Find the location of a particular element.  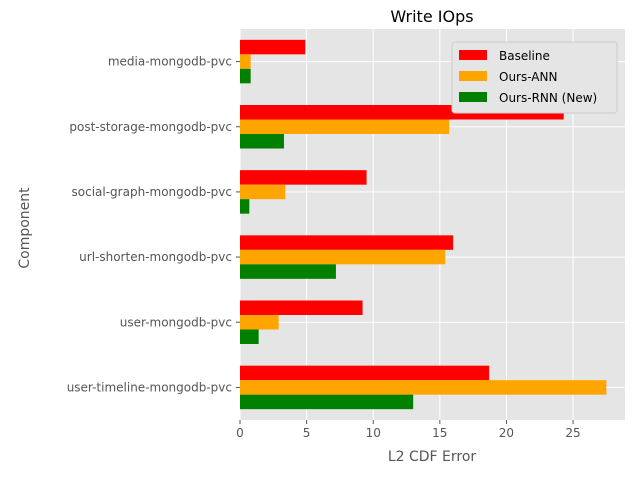

chart-title: Write IOps is located at coordinates (431, 16).